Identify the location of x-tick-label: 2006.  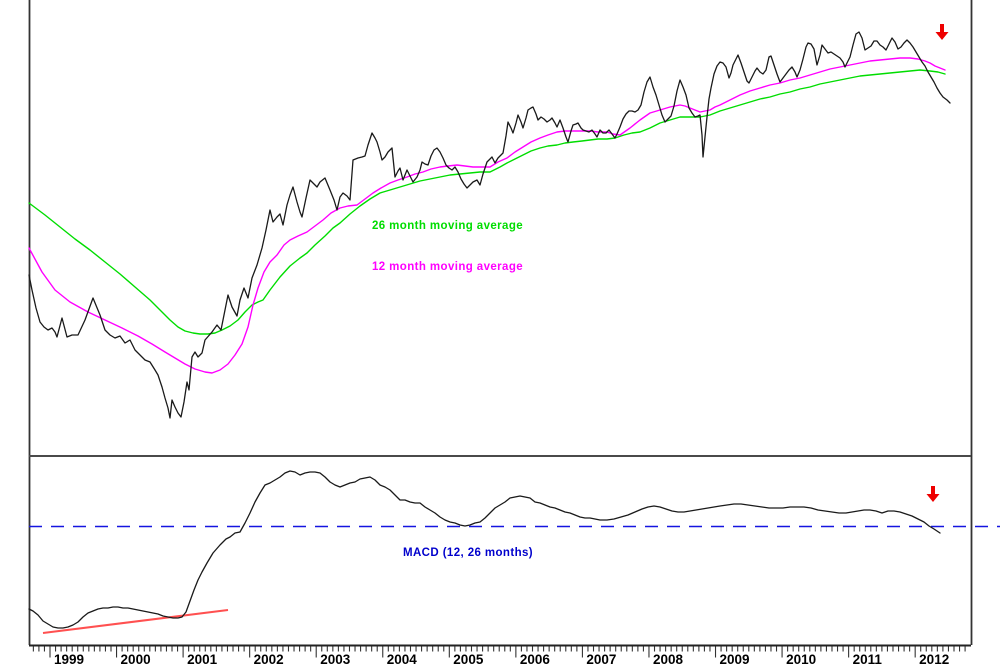
(535, 659).